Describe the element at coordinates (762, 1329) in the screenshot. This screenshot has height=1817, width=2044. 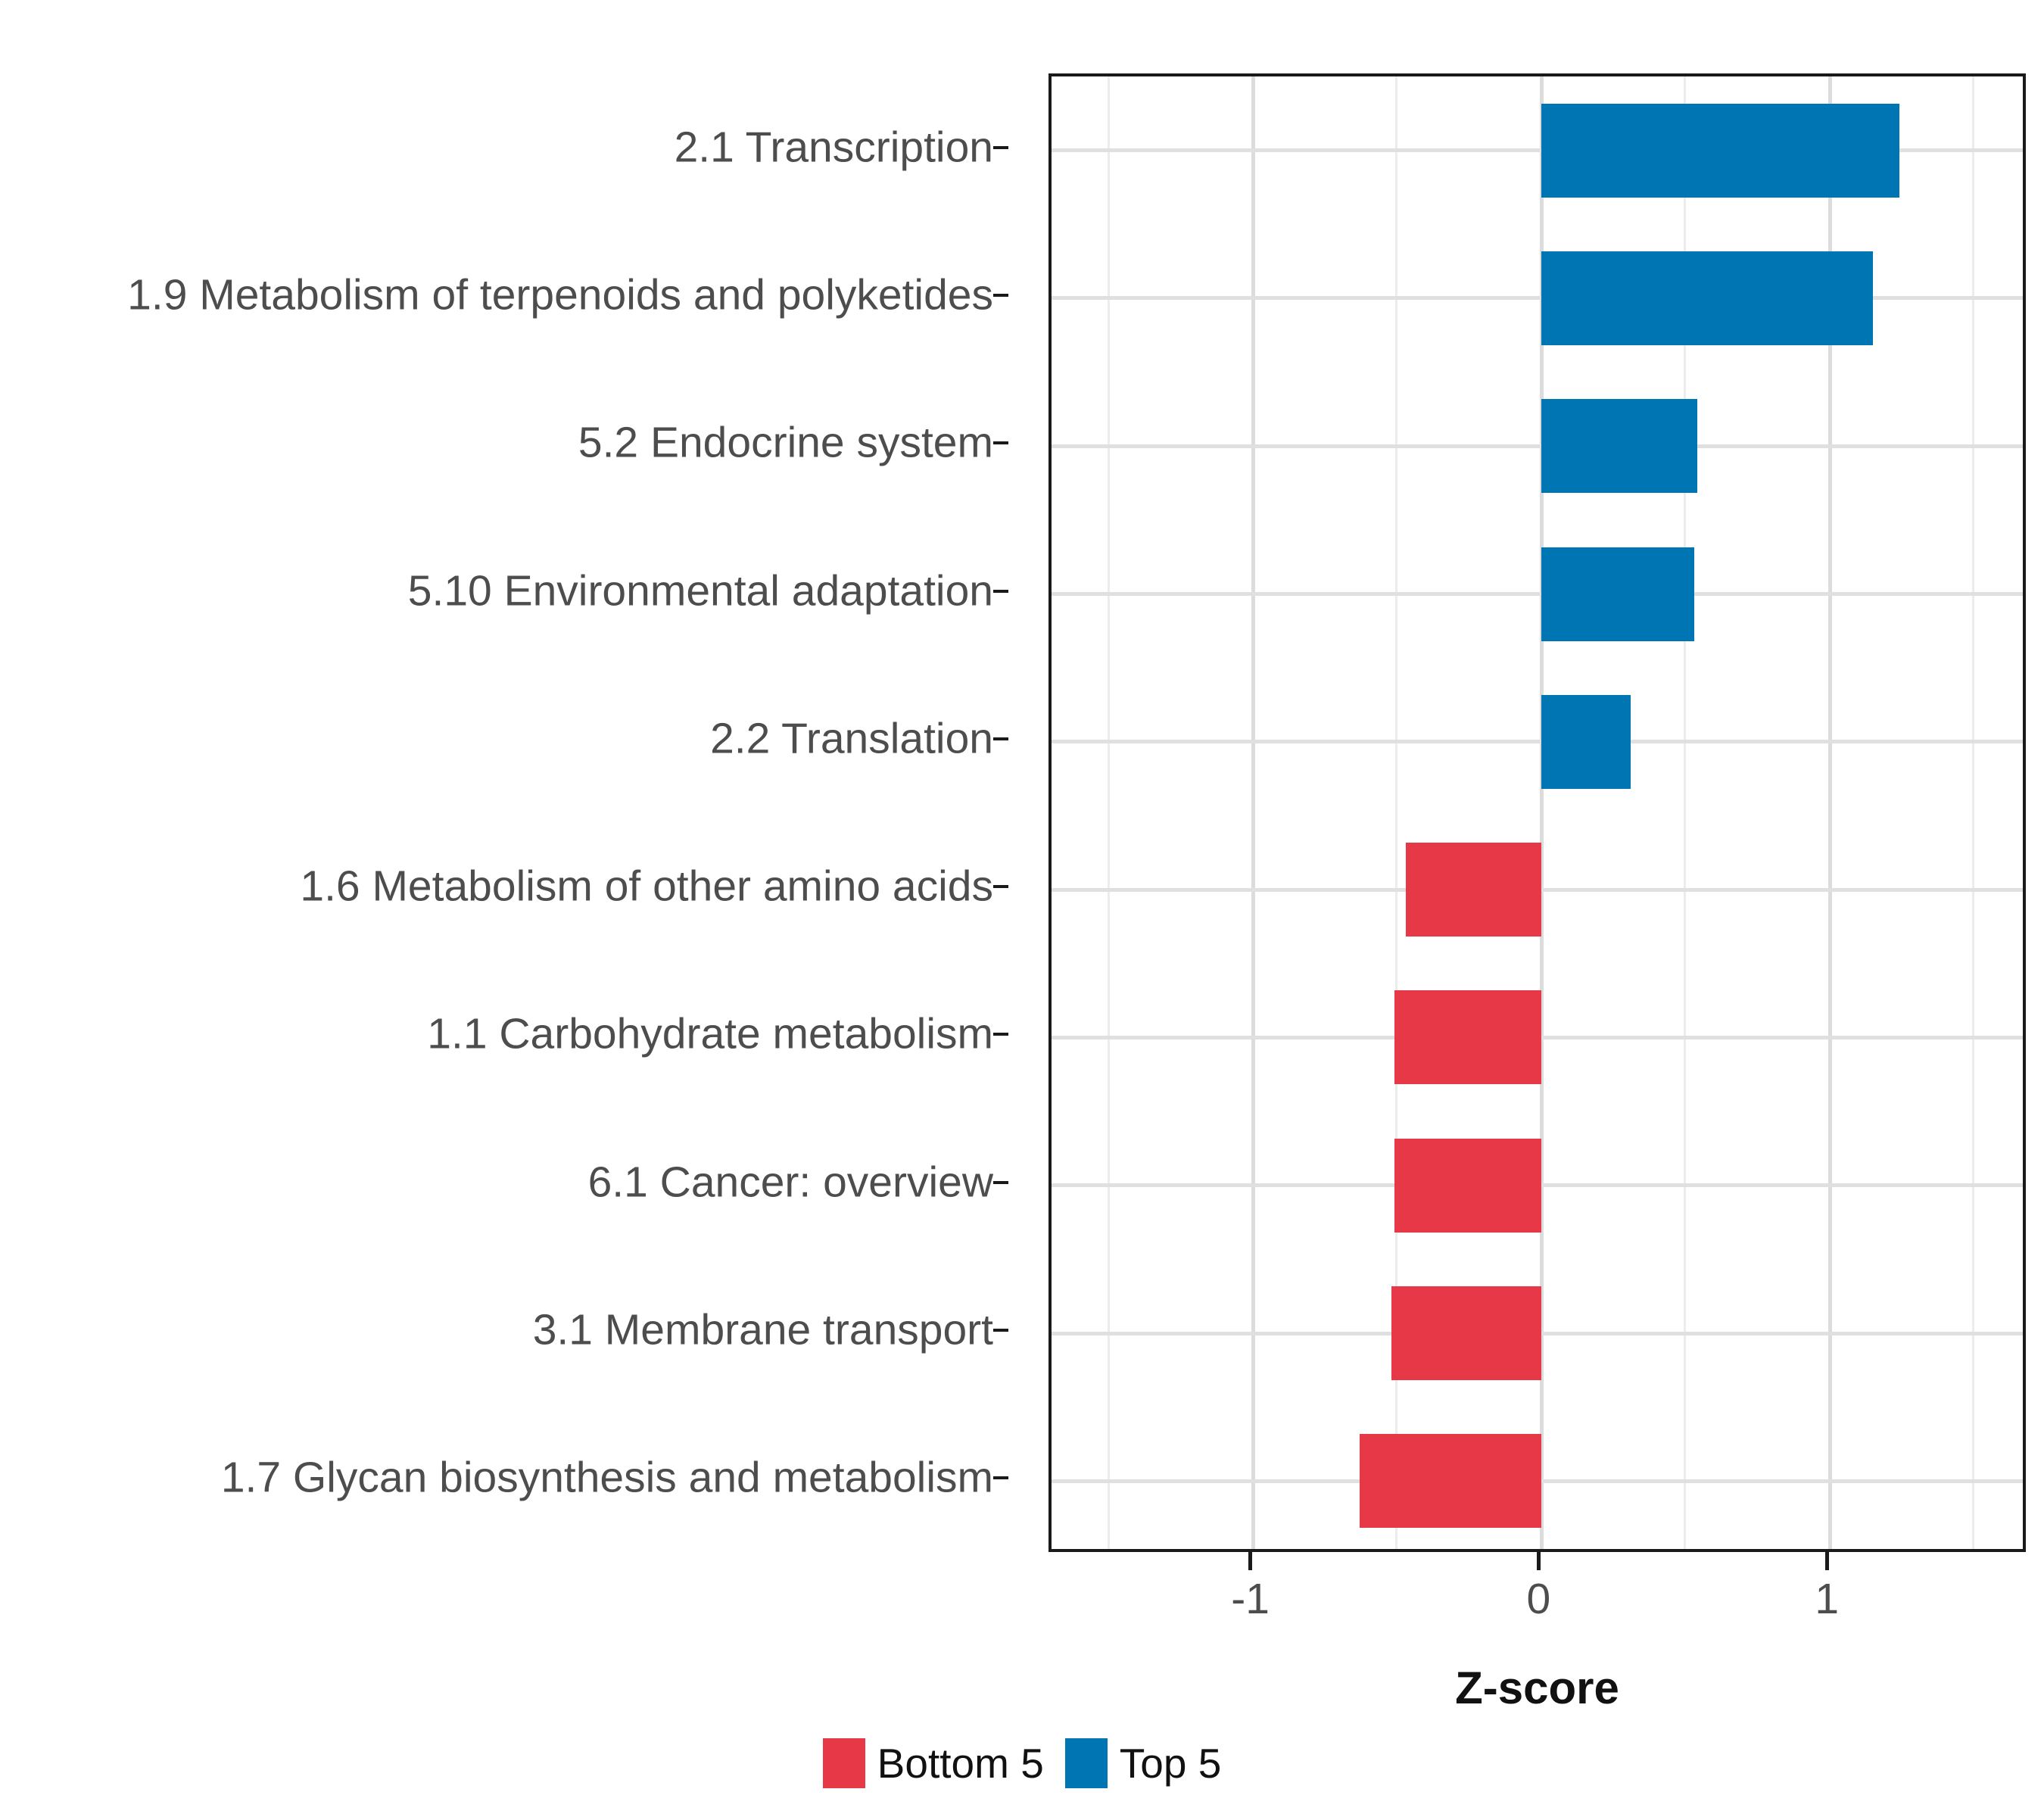
I see `y-axis-label: 3.1 Membrane transport` at that location.